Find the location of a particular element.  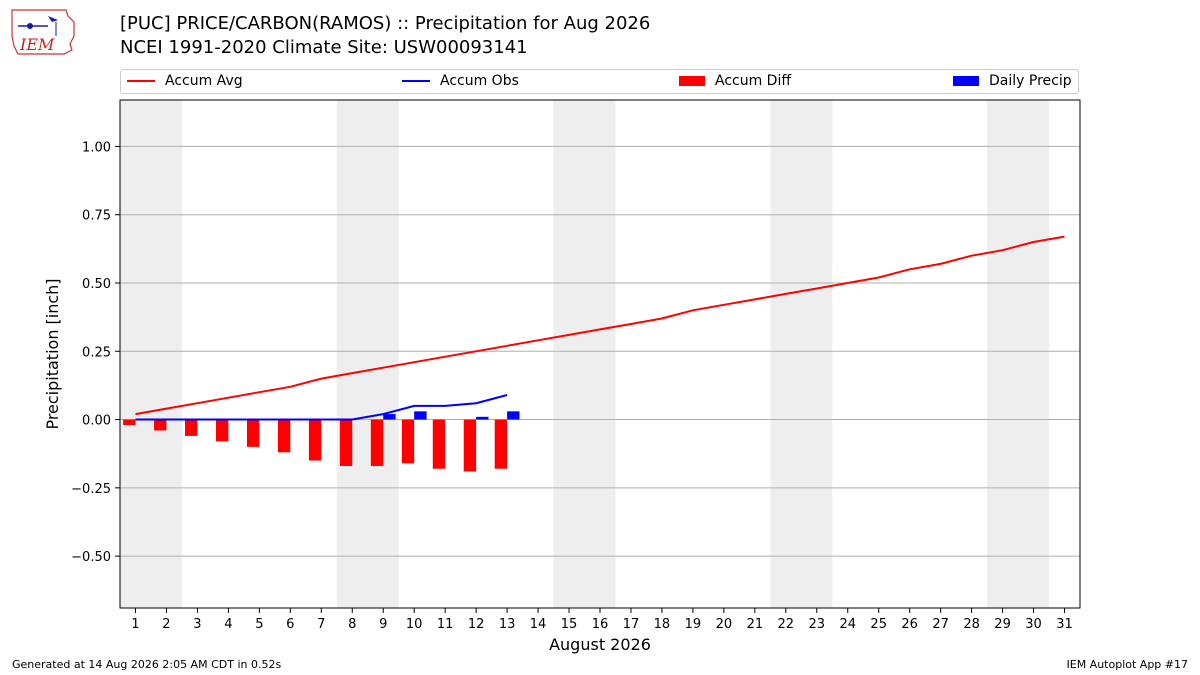

x-tick-label: 27 is located at coordinates (940, 624).